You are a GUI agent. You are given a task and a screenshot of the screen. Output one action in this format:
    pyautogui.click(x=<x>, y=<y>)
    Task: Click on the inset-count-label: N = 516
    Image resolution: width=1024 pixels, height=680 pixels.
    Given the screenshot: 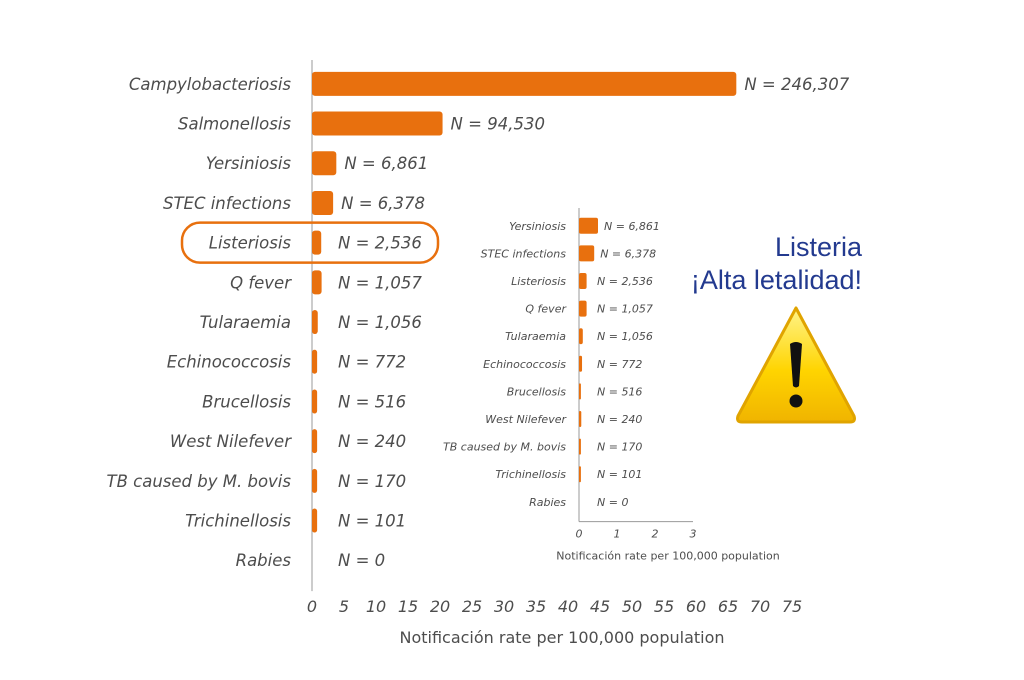 What is the action you would take?
    pyautogui.click(x=619, y=391)
    